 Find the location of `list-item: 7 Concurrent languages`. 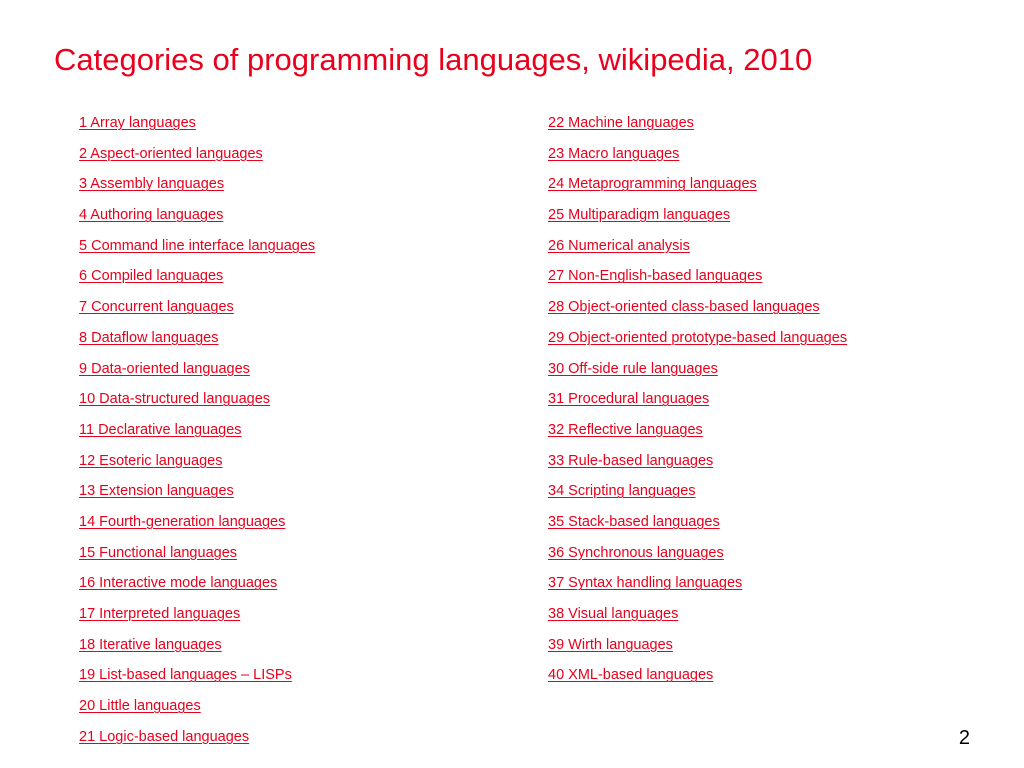

list-item: 7 Concurrent languages is located at coordinates (197, 311).